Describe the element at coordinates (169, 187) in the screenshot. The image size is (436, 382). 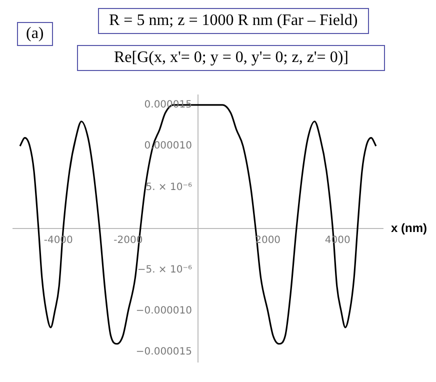
I see `y-tick-label: 5. × 10⁻⁶` at that location.